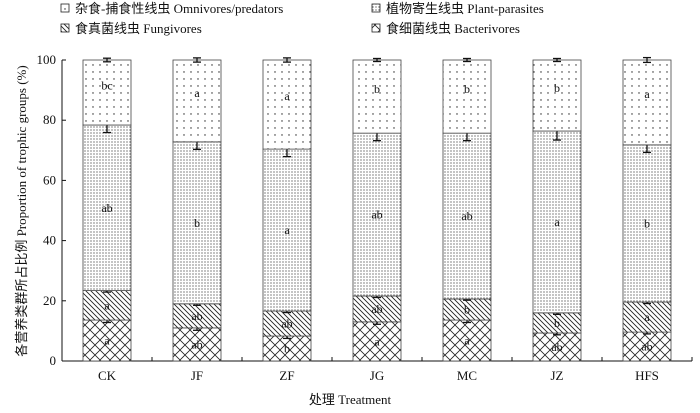 This screenshot has height=413, width=700. I want to click on x-axis-label: 处理 Treatment, so click(350, 399).